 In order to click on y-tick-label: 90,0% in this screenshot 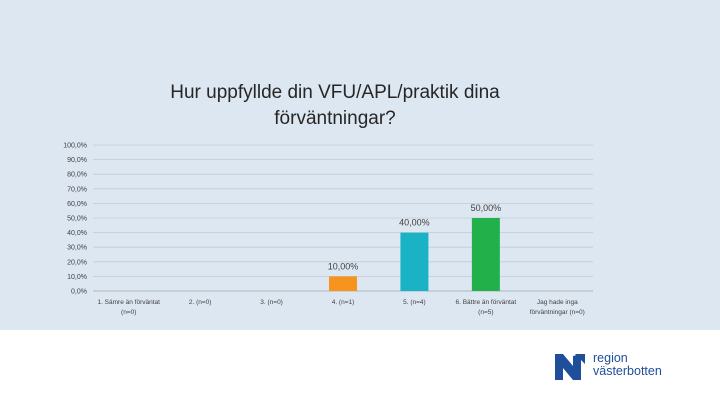, I will do `click(77, 160)`.